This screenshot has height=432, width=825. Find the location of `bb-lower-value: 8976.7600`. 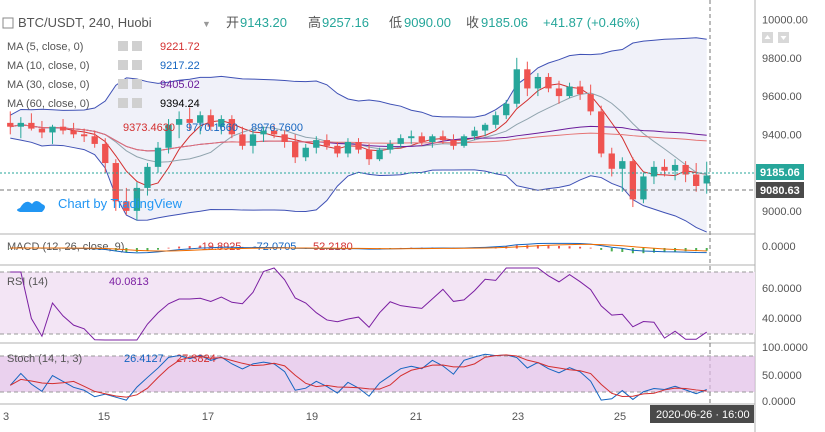

bb-lower-value: 8976.7600 is located at coordinates (277, 128).